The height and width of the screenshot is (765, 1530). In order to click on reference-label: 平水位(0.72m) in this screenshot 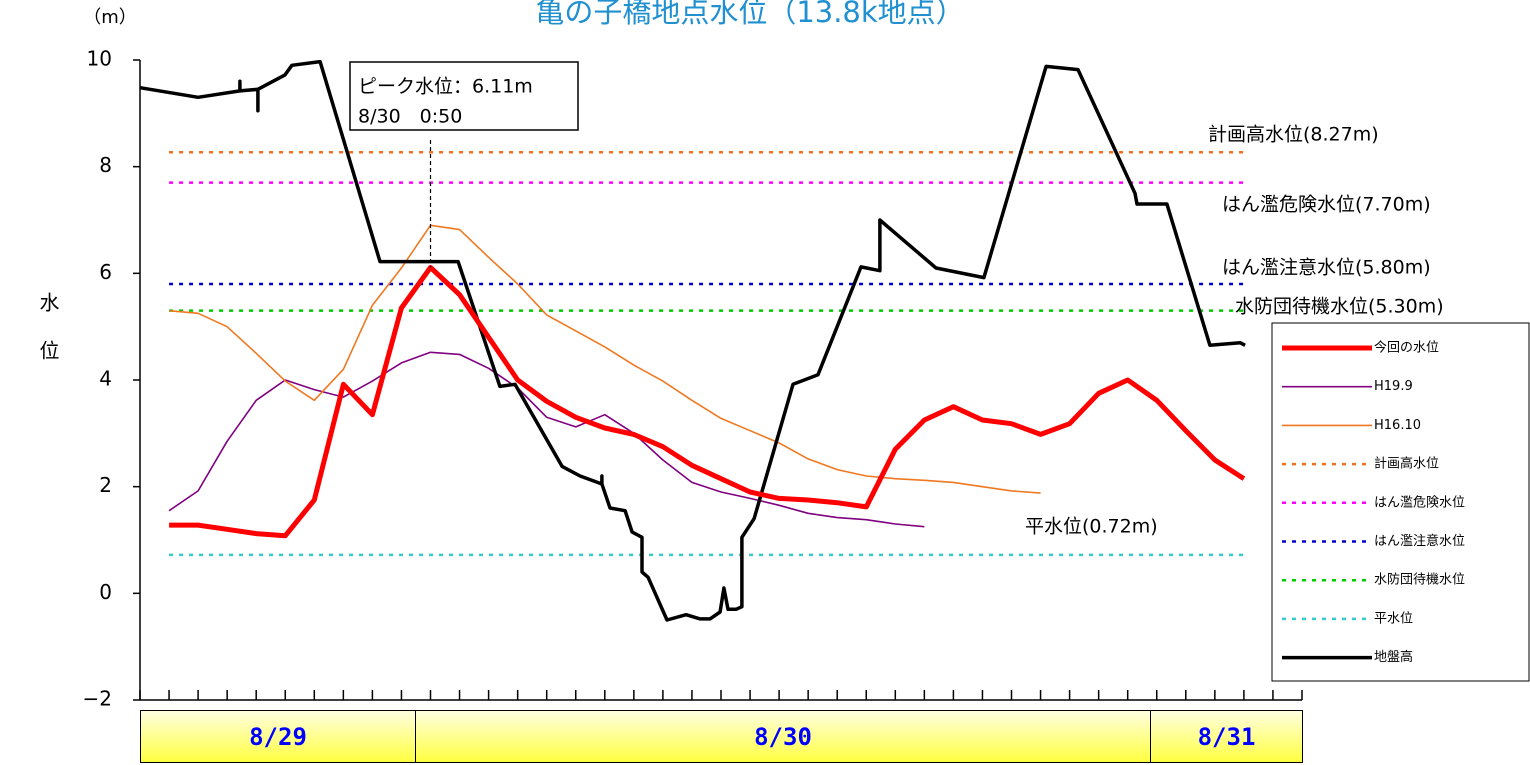, I will do `click(1091, 527)`.